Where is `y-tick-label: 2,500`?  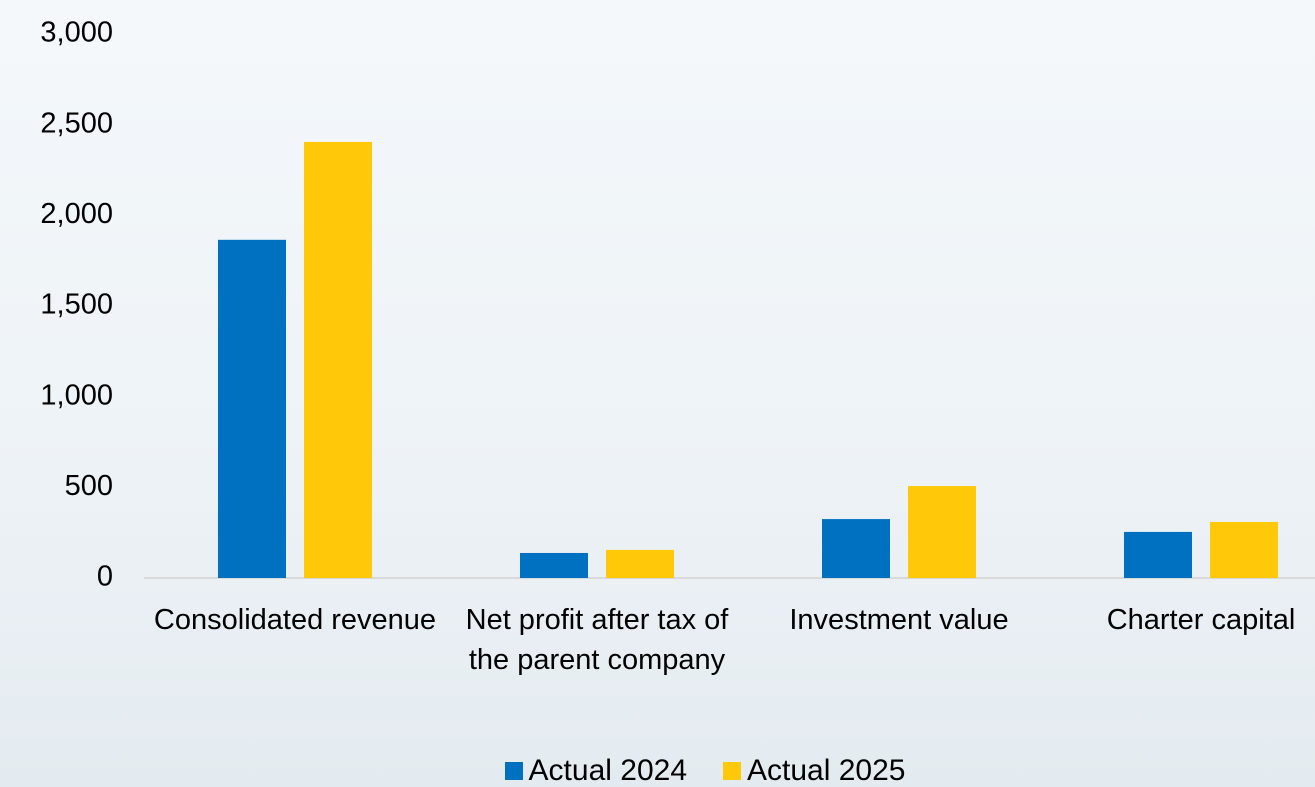 y-tick-label: 2,500 is located at coordinates (76, 123).